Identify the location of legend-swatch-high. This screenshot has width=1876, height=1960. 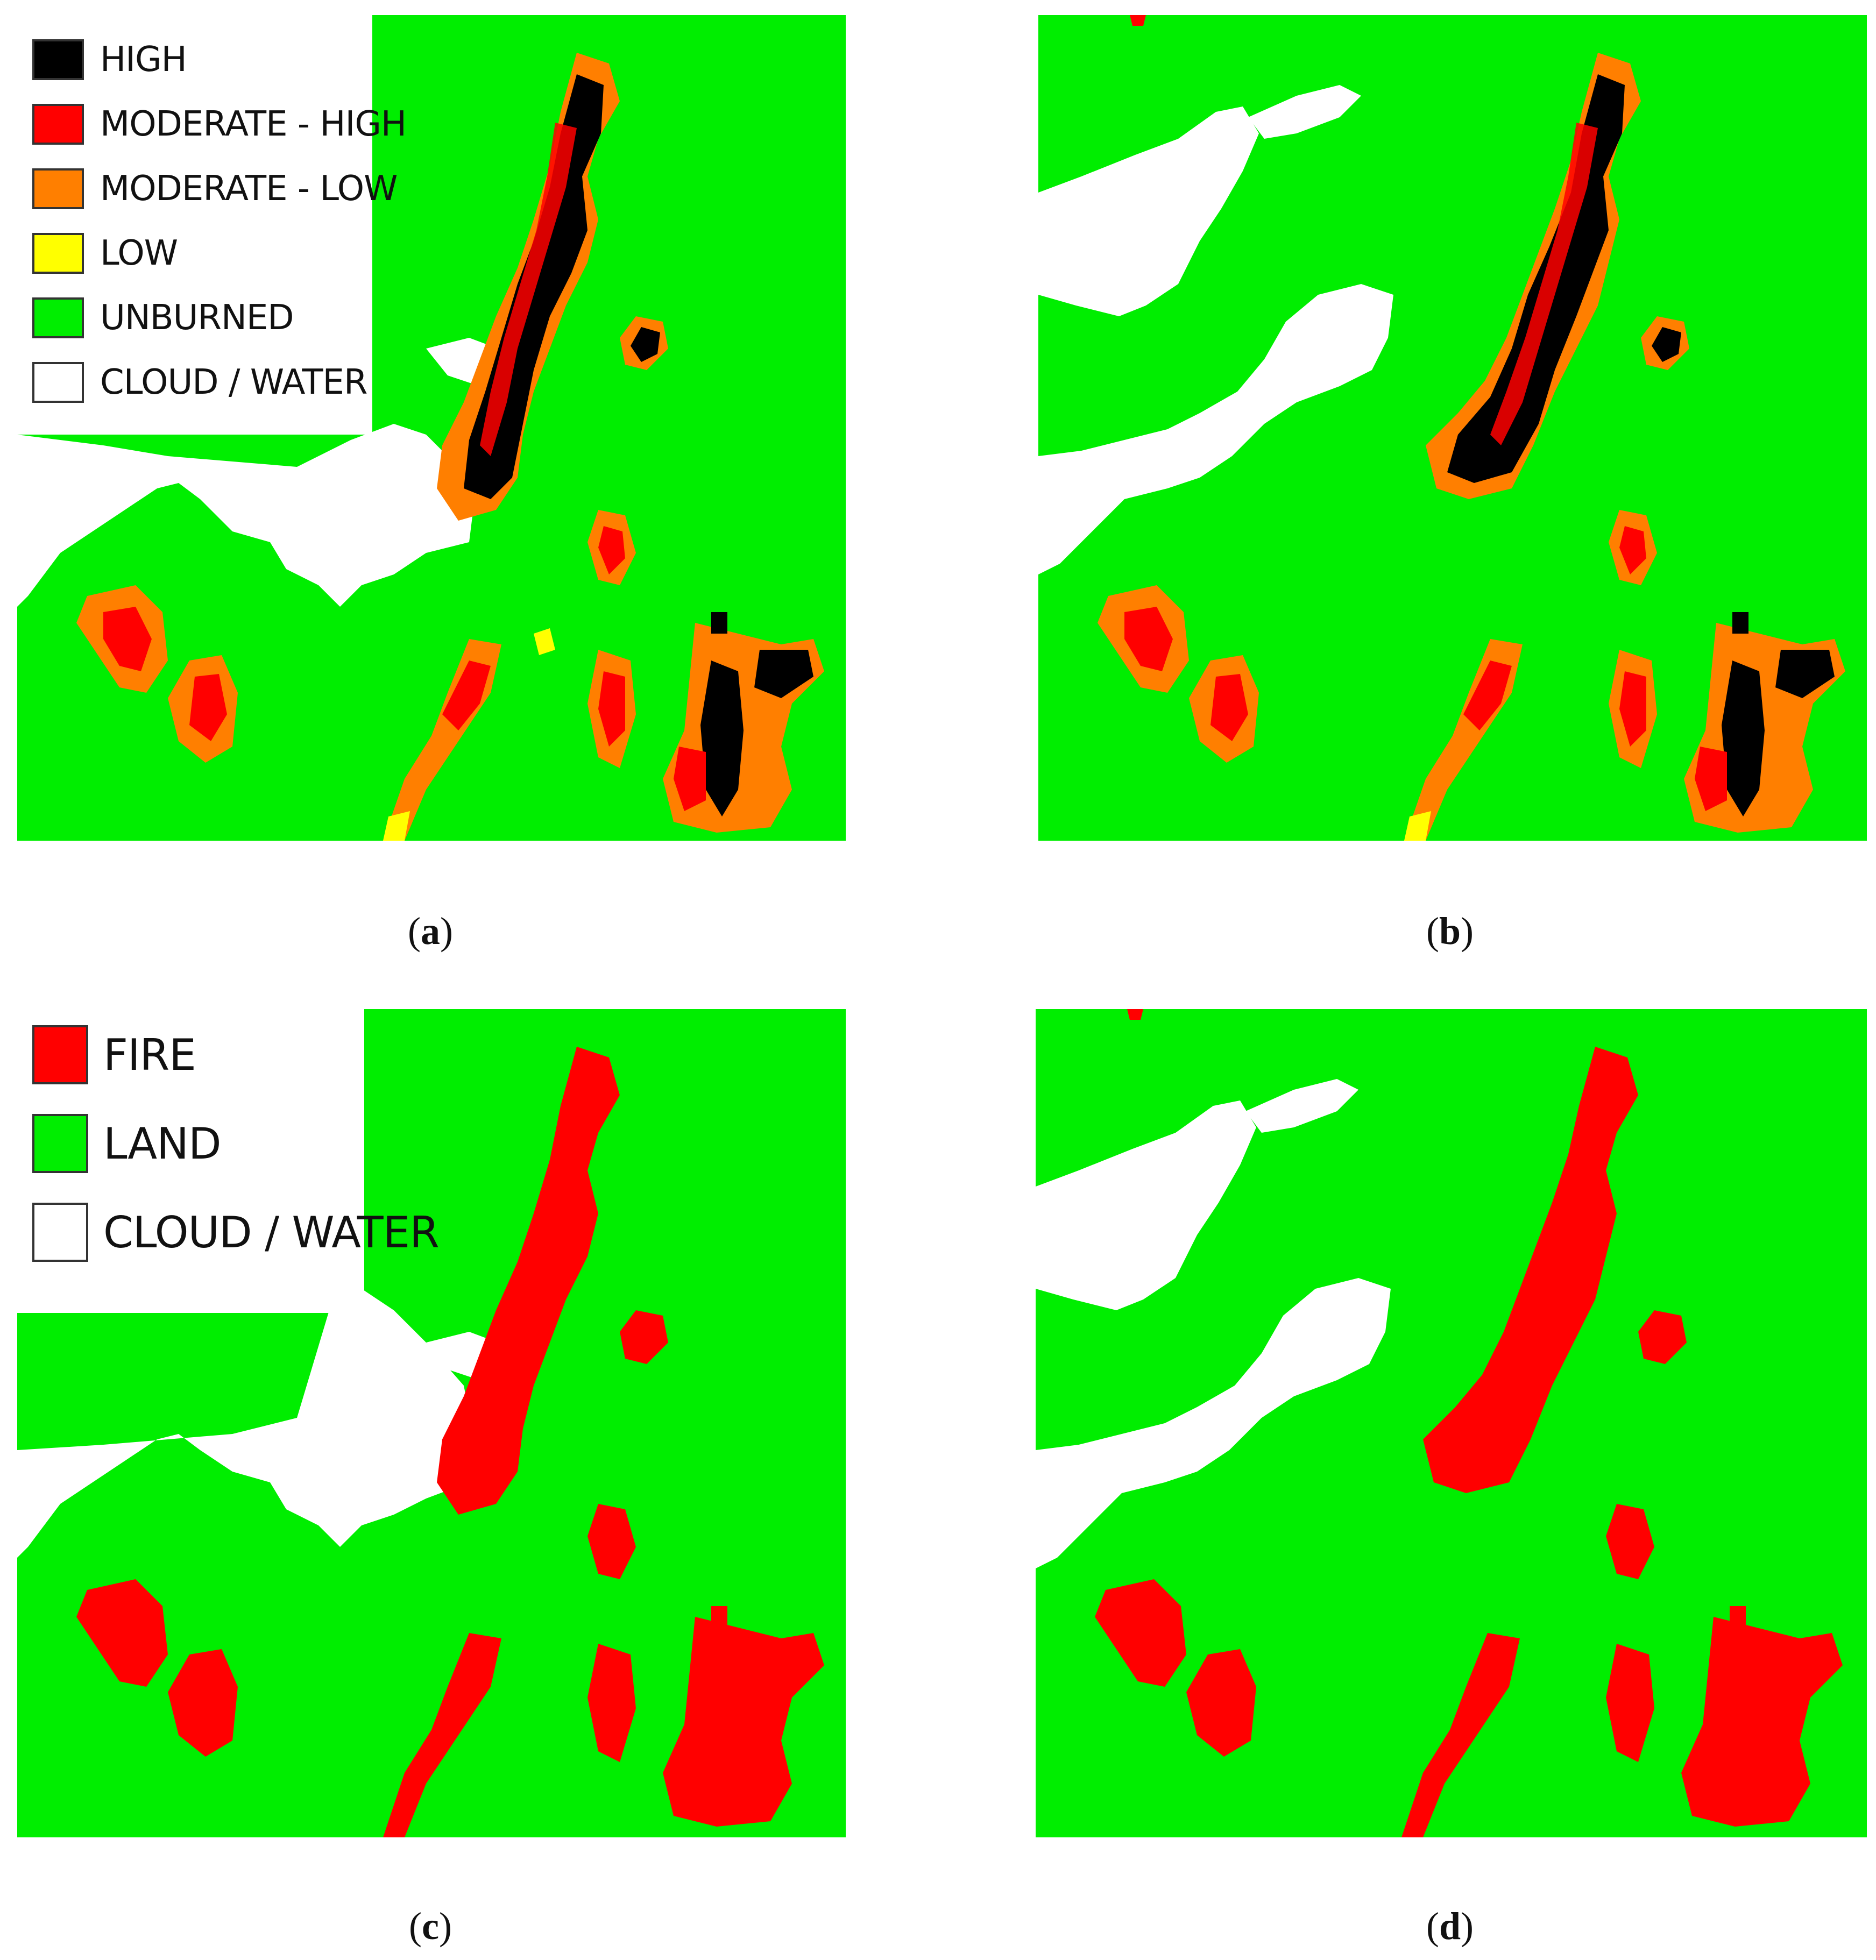
(58, 60).